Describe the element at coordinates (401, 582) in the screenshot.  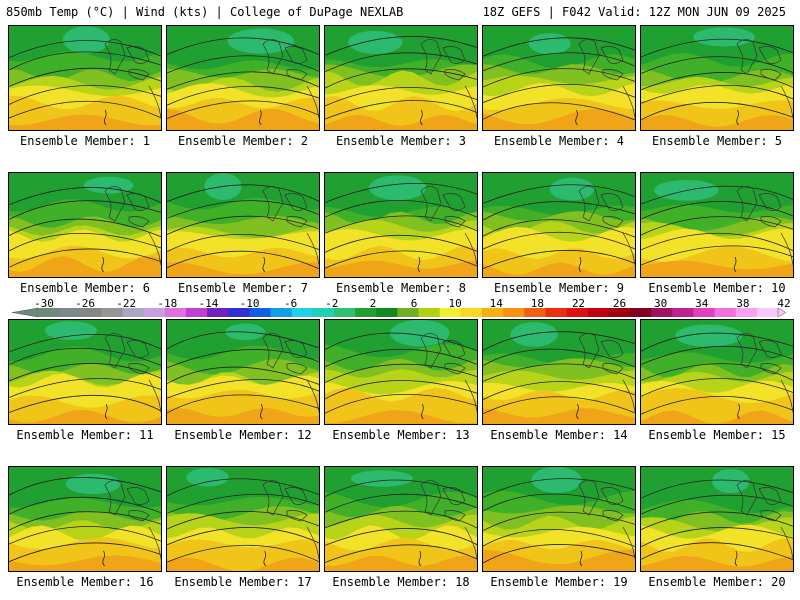
I see `ensemble-member-label: Ensemble Member: 18` at that location.